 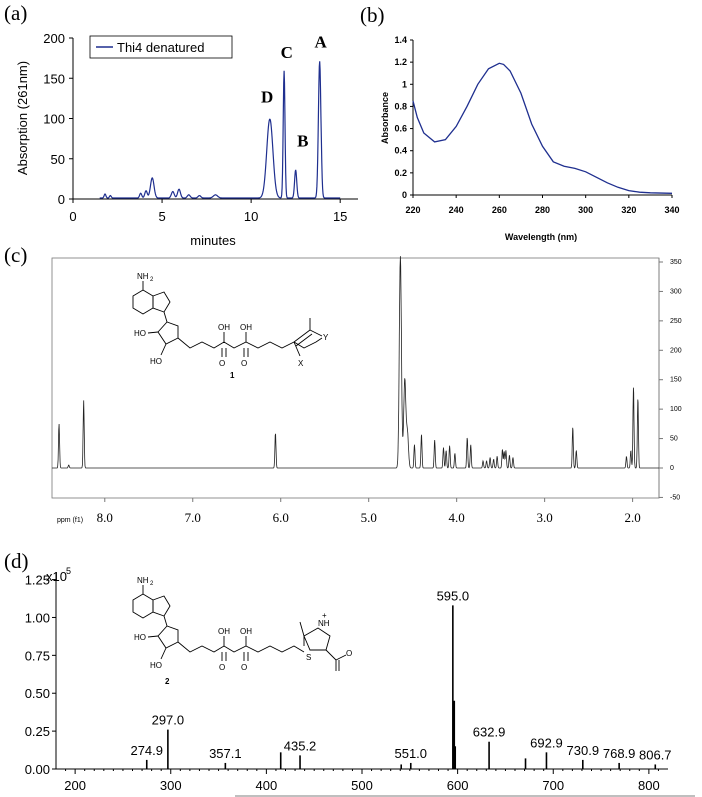 What do you see at coordinates (674, 439) in the screenshot?
I see `chart-c-y-tick-label: 50` at bounding box center [674, 439].